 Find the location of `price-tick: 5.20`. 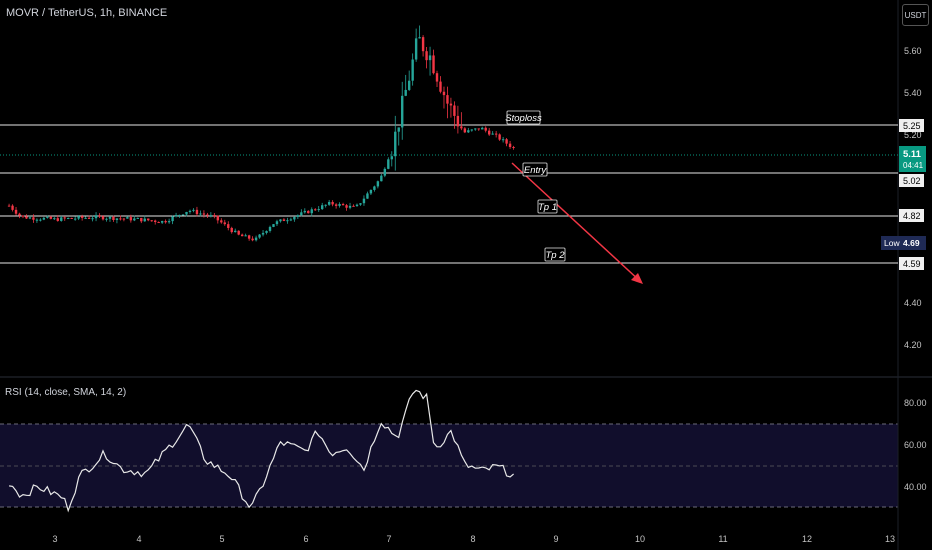

price-tick: 5.20 is located at coordinates (913, 135).